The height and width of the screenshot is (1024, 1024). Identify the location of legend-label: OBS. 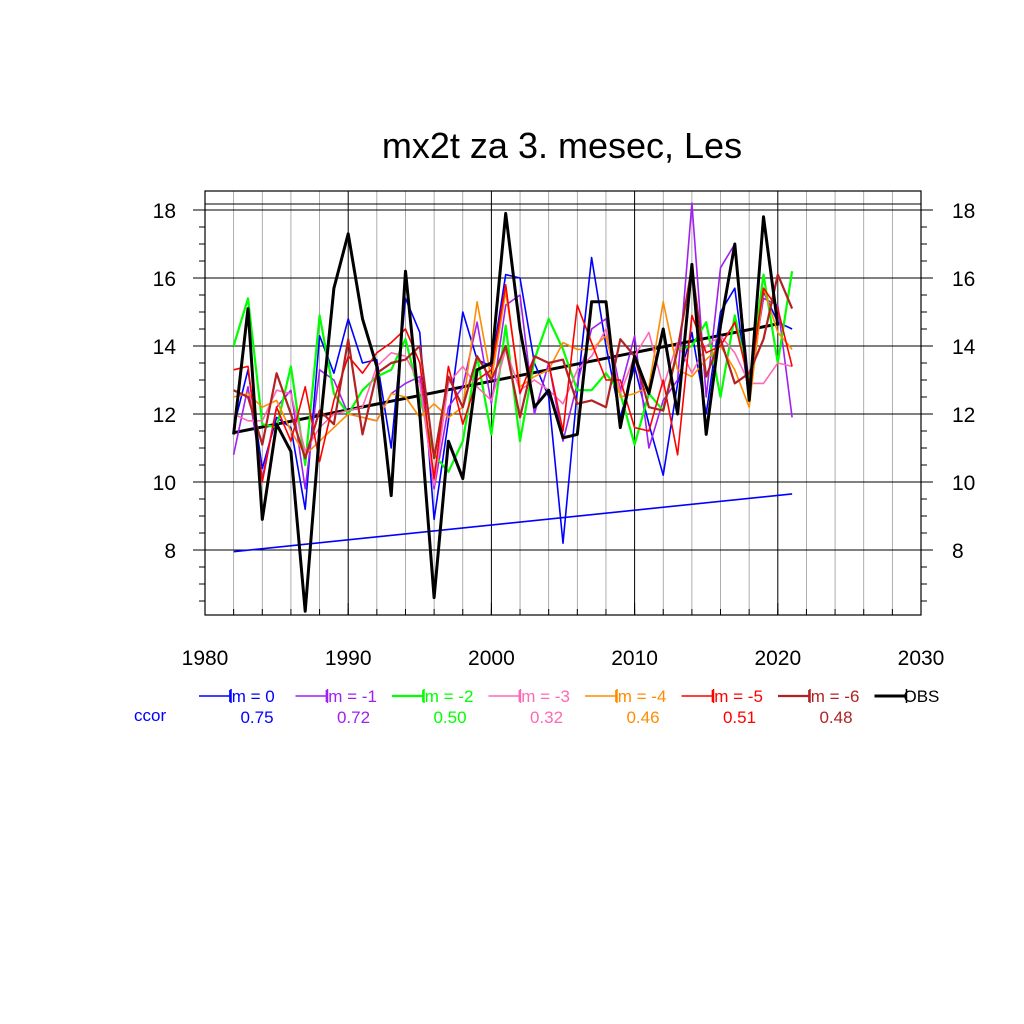
(922, 696).